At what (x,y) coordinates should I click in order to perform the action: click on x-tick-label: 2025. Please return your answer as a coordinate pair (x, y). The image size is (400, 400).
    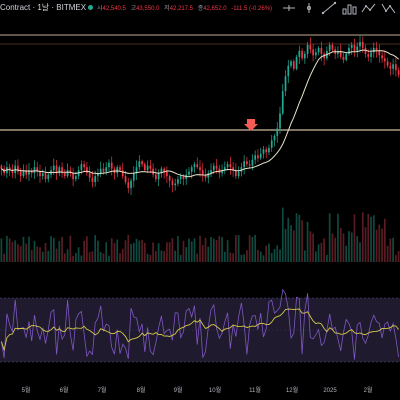
    Looking at the image, I should click on (330, 391).